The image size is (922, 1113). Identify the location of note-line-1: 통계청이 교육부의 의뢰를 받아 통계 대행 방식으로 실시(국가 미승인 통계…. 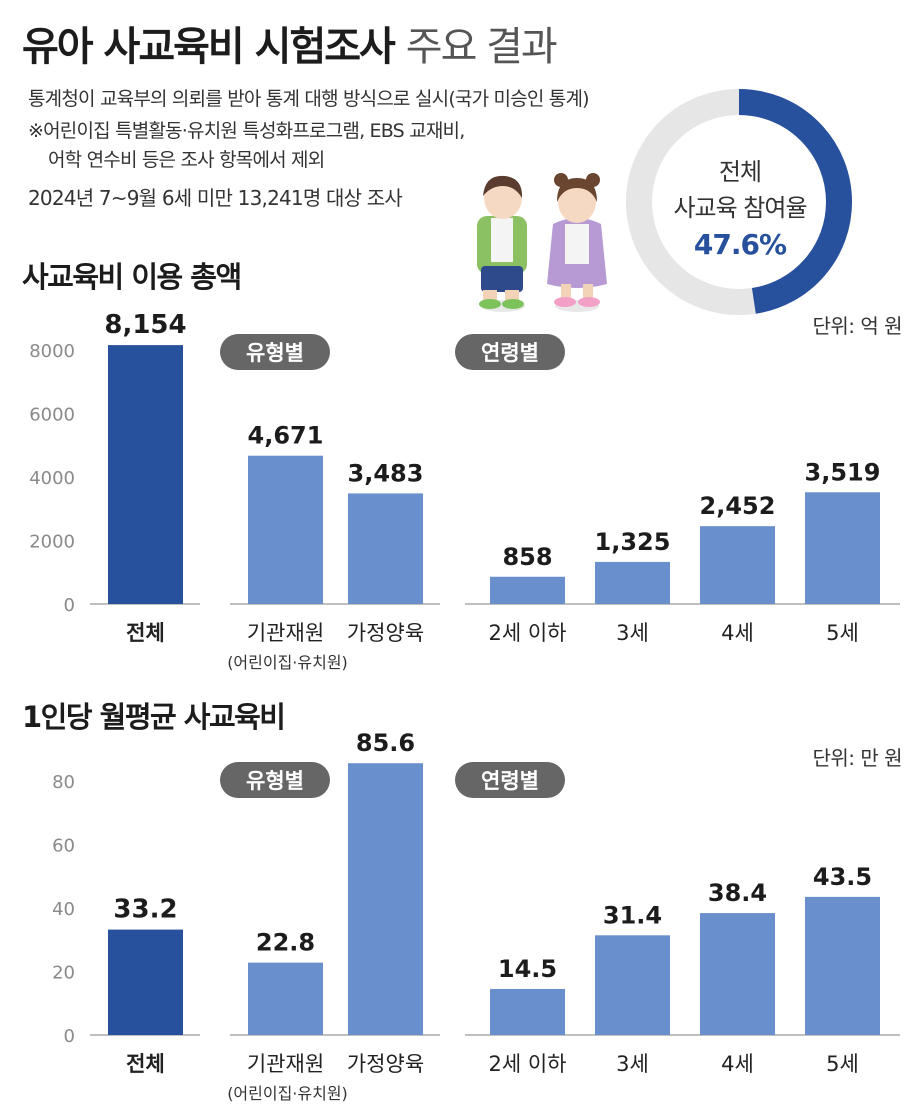
(309, 99).